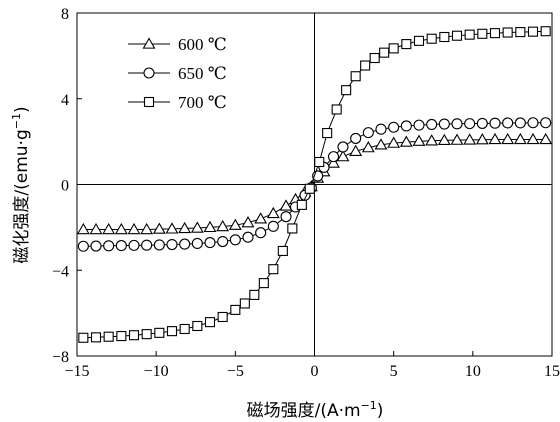 Image resolution: width=560 pixels, height=422 pixels. What do you see at coordinates (394, 371) in the screenshot?
I see `x-tick-label: 5` at bounding box center [394, 371].